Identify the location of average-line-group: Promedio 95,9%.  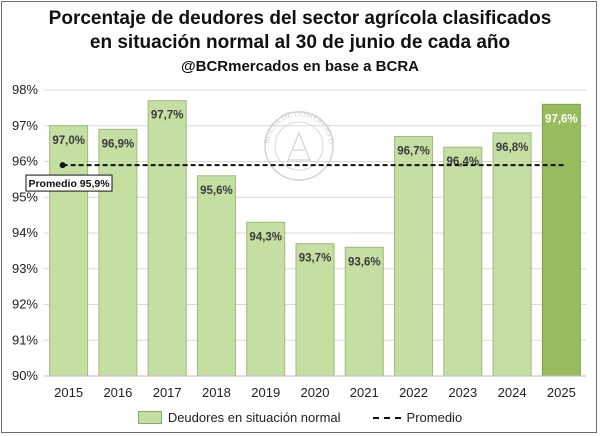
(295, 177).